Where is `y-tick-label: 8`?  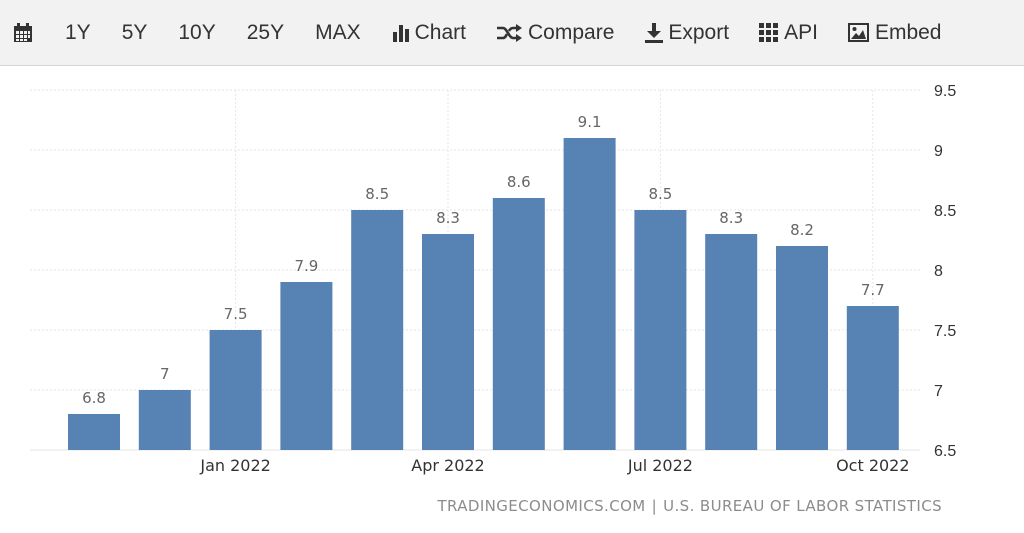 y-tick-label: 8 is located at coordinates (938, 271).